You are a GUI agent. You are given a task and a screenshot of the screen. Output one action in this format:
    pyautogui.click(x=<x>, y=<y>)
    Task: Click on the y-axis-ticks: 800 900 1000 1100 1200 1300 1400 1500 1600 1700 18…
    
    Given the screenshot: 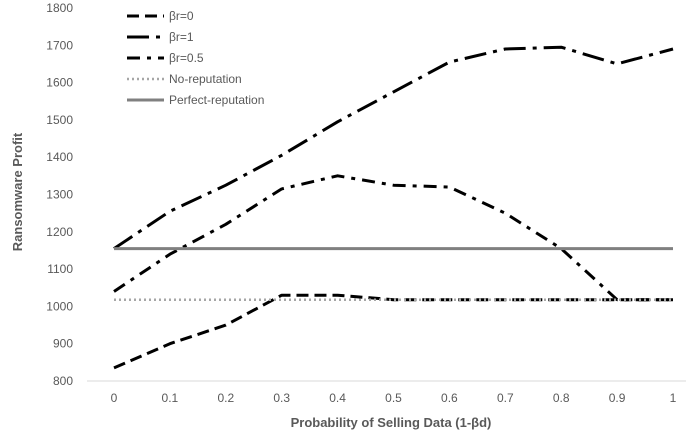 What is the action you would take?
    pyautogui.click(x=59, y=194)
    